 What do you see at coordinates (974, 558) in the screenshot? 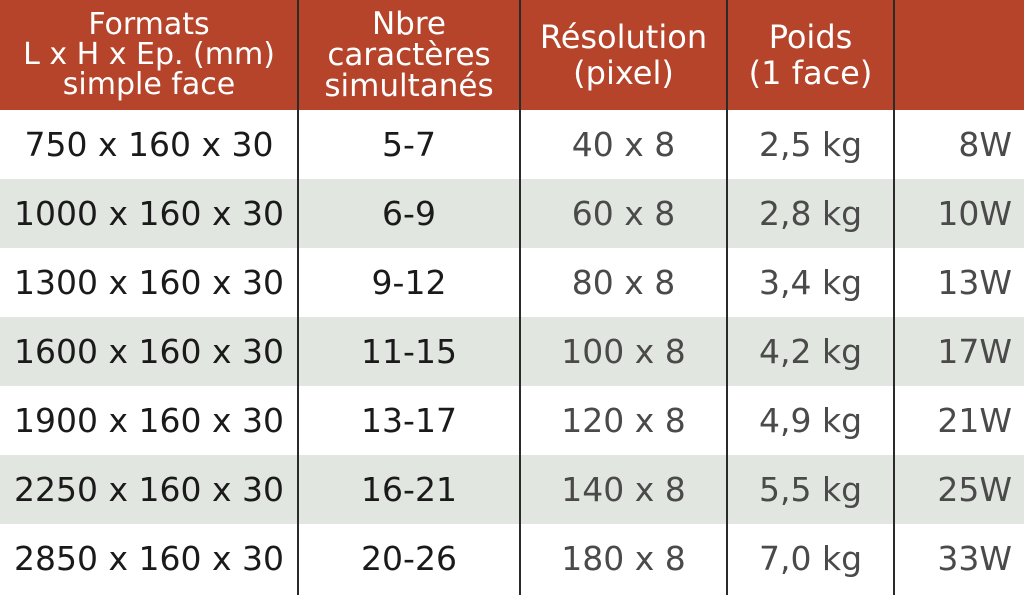
I see `cell-power: 33W` at bounding box center [974, 558].